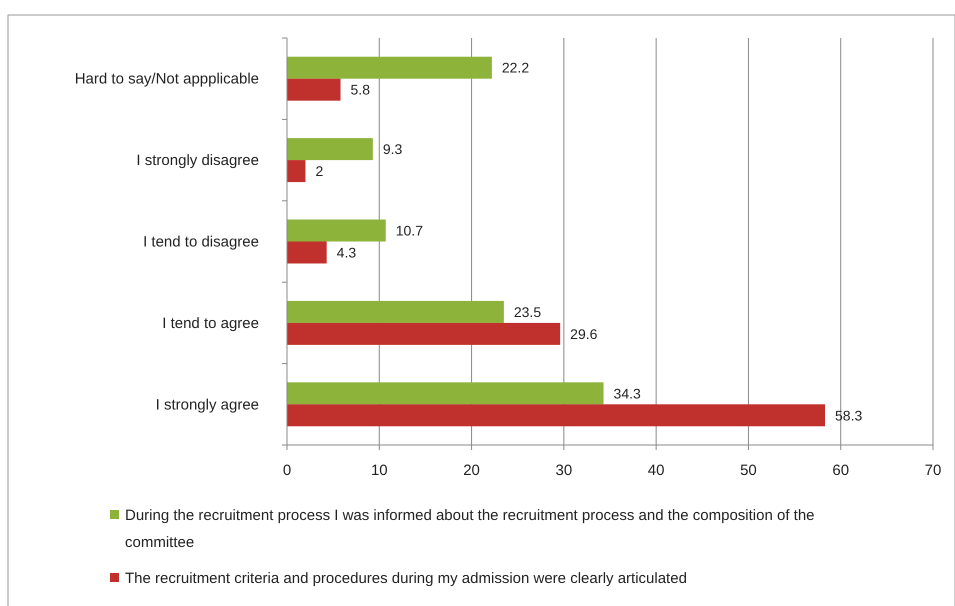 This screenshot has width=955, height=606. I want to click on data-label: 23.5, so click(528, 312).